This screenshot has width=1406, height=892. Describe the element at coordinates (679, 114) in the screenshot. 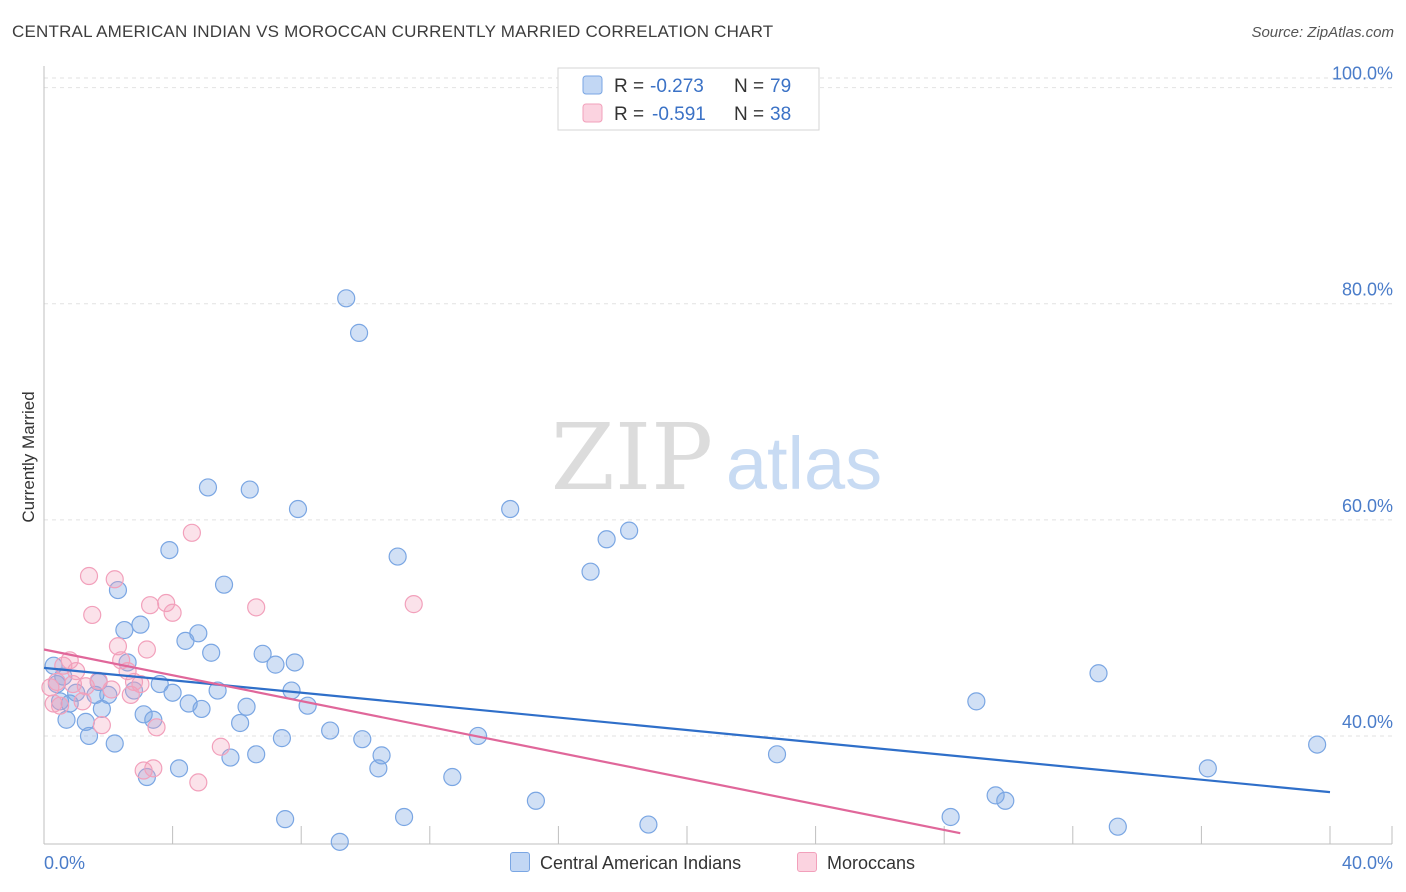

I see `legend-r-value: -0.591` at that location.